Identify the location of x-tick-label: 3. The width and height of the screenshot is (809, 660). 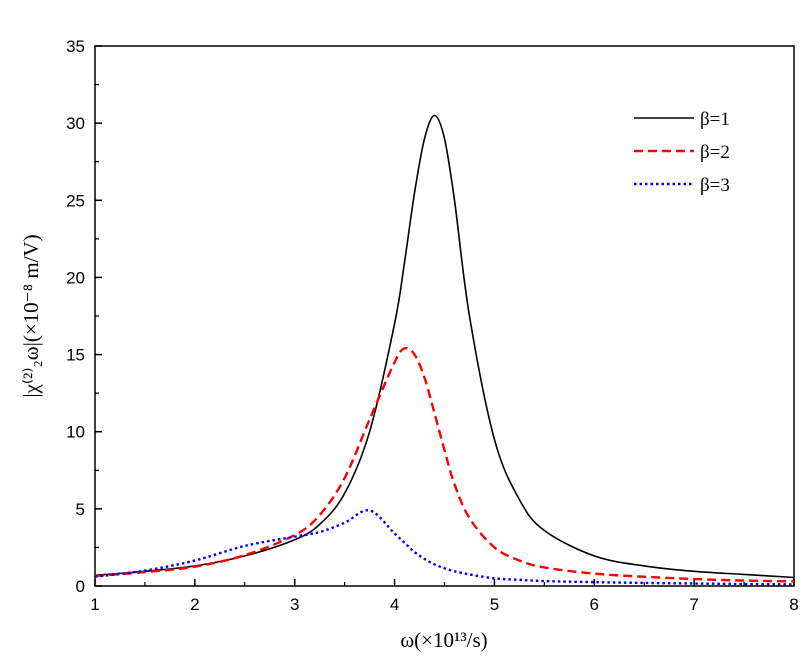
(294, 604).